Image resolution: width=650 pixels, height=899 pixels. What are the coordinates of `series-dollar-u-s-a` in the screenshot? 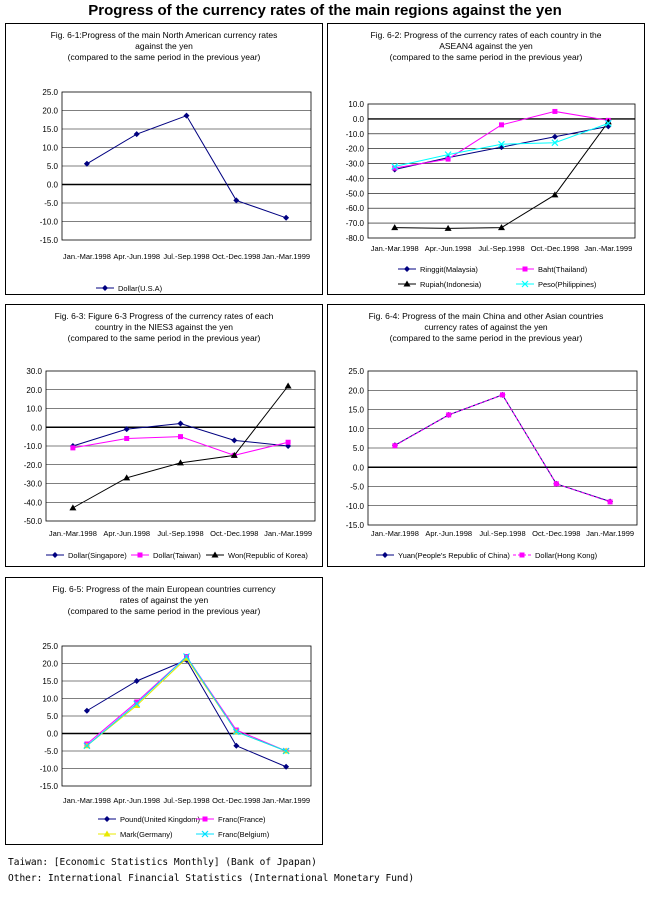 It's located at (186, 166).